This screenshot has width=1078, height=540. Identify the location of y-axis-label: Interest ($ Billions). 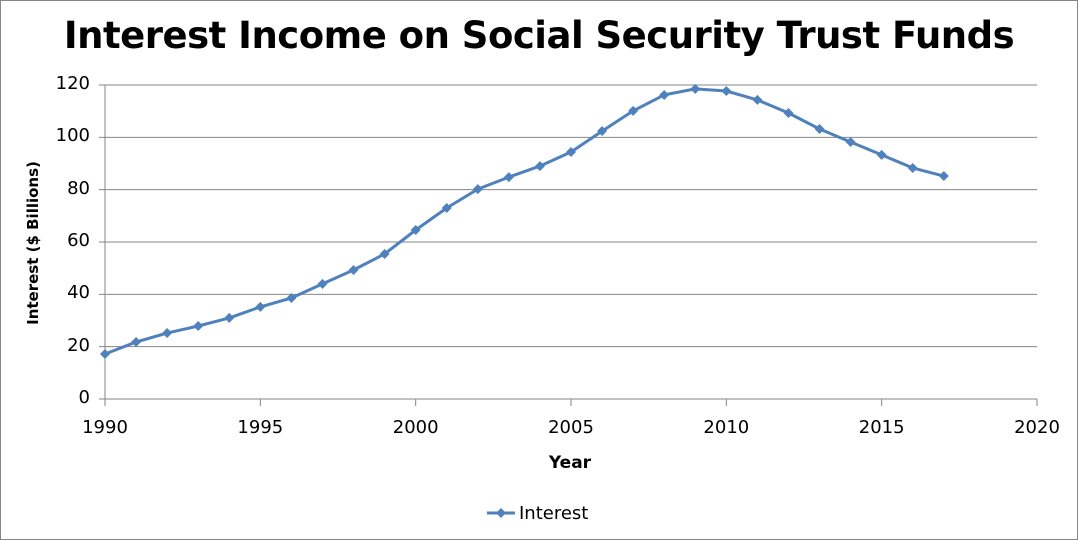
(33, 243).